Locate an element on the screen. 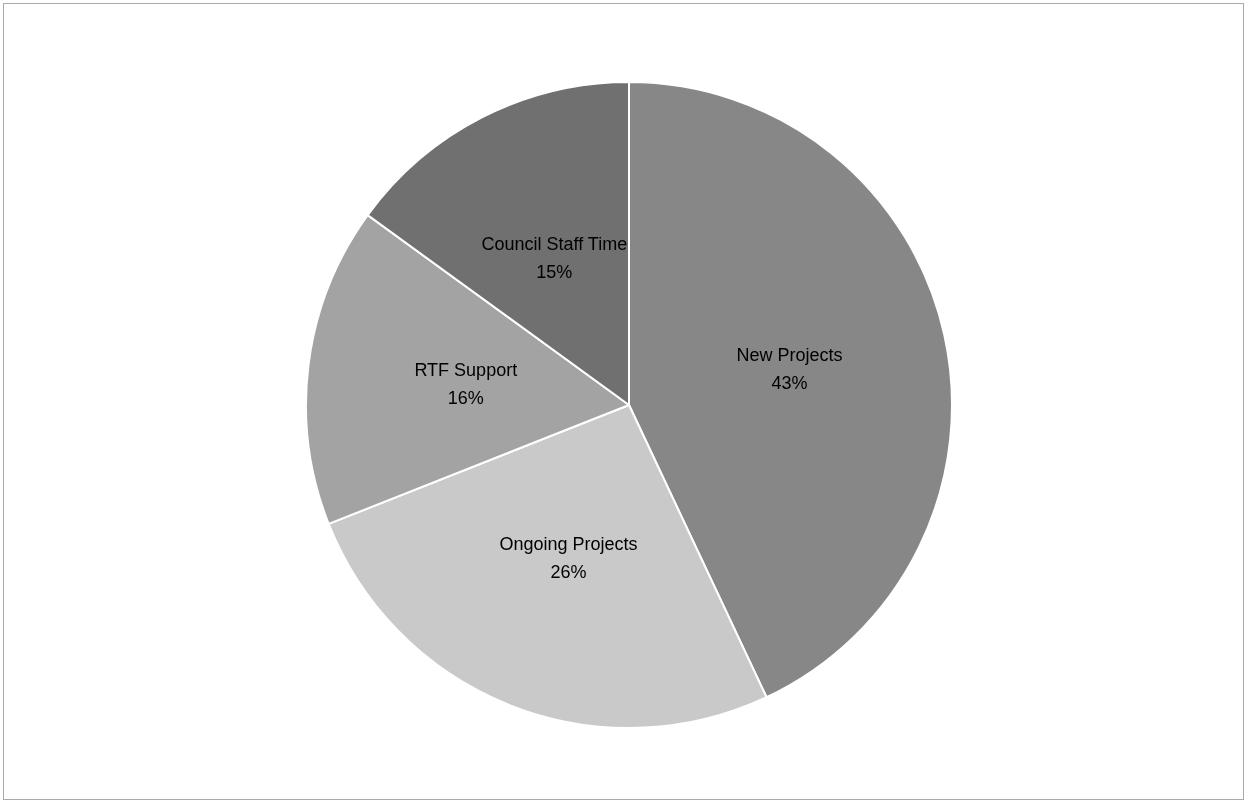  slice-label: RTF Support is located at coordinates (466, 370).